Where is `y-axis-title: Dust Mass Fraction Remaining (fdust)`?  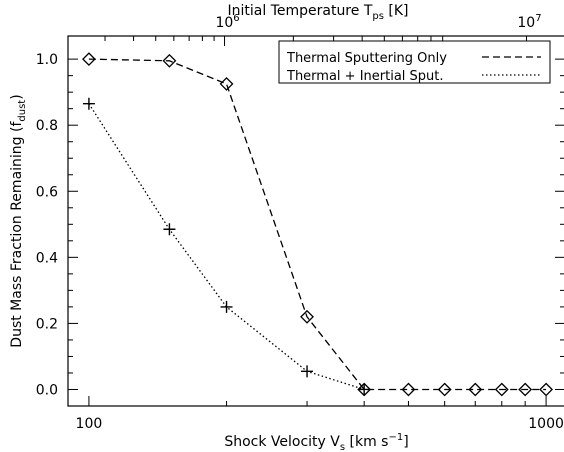
y-axis-title: Dust Mass Fraction Remaining (fdust) is located at coordinates (18, 220).